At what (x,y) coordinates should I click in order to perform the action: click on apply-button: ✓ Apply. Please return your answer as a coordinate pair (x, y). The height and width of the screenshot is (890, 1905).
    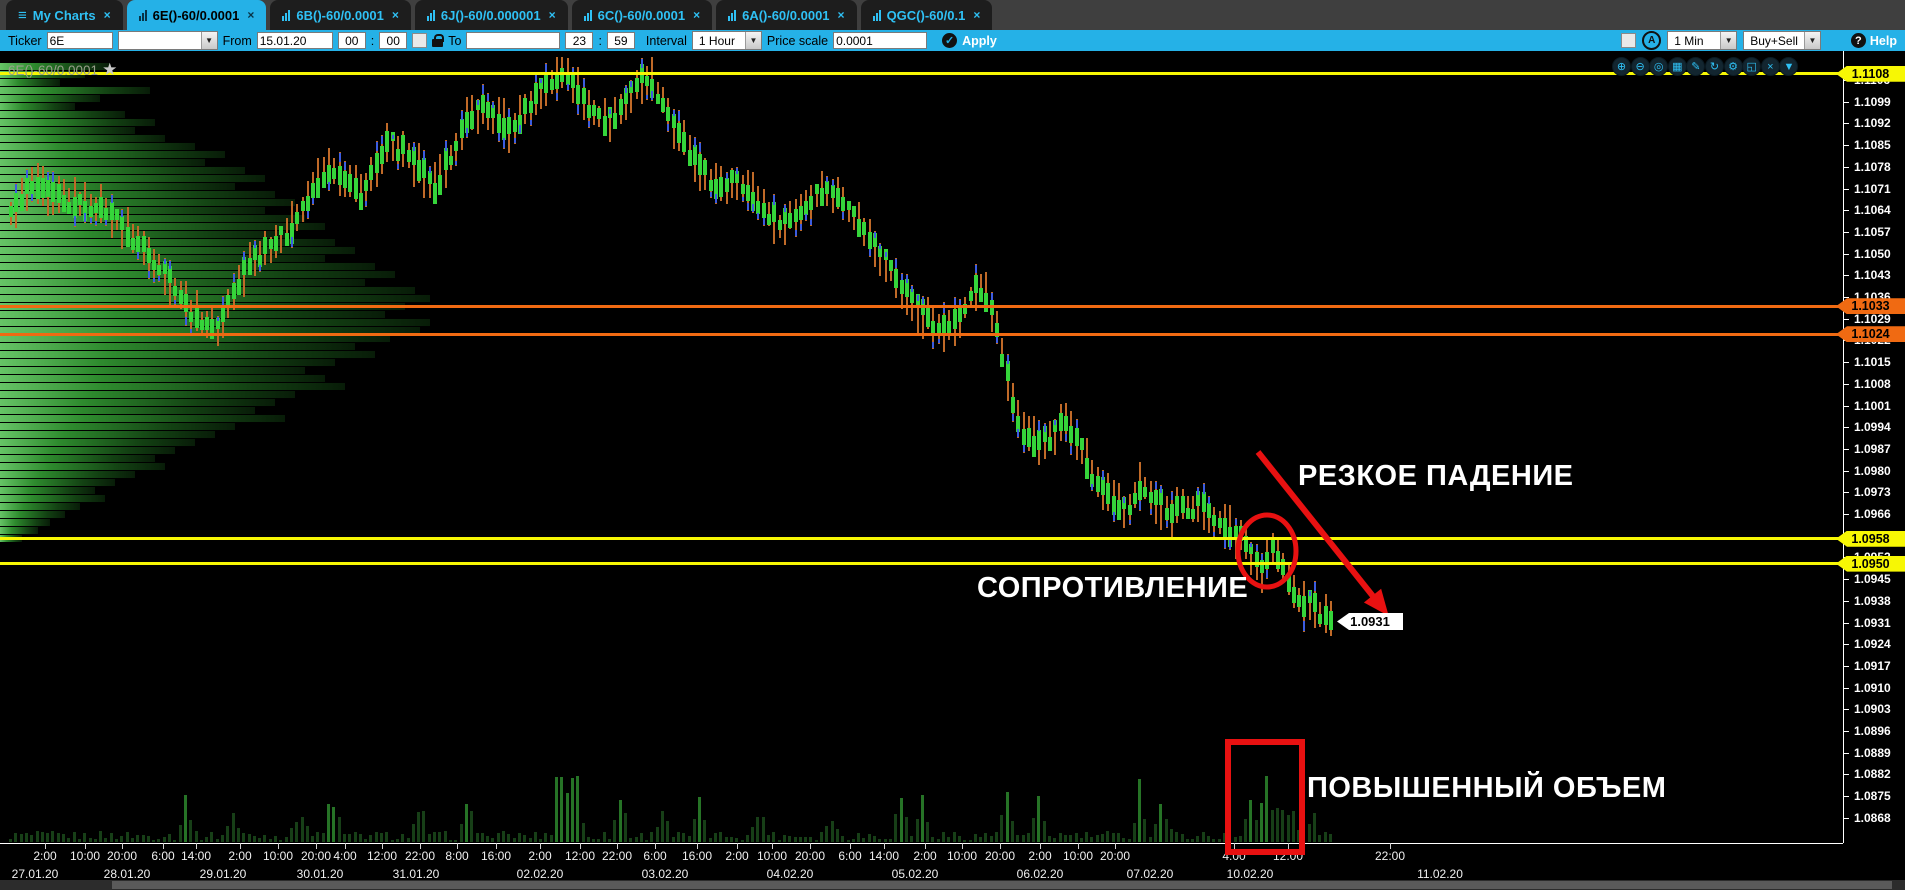
    Looking at the image, I should click on (969, 40).